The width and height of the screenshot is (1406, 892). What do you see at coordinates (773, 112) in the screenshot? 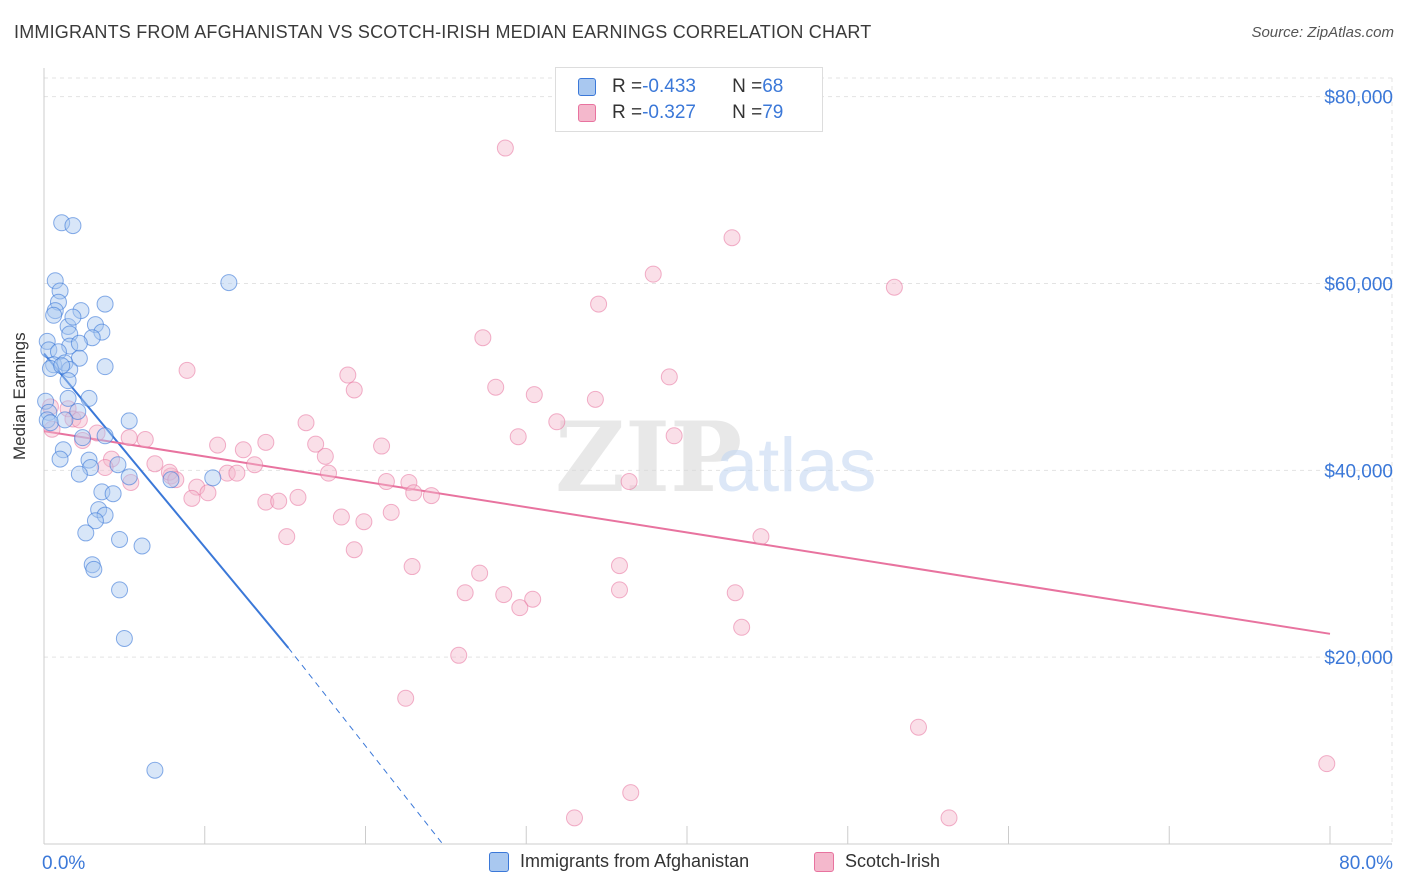
I see `legend-n-value: 79` at bounding box center [773, 112].